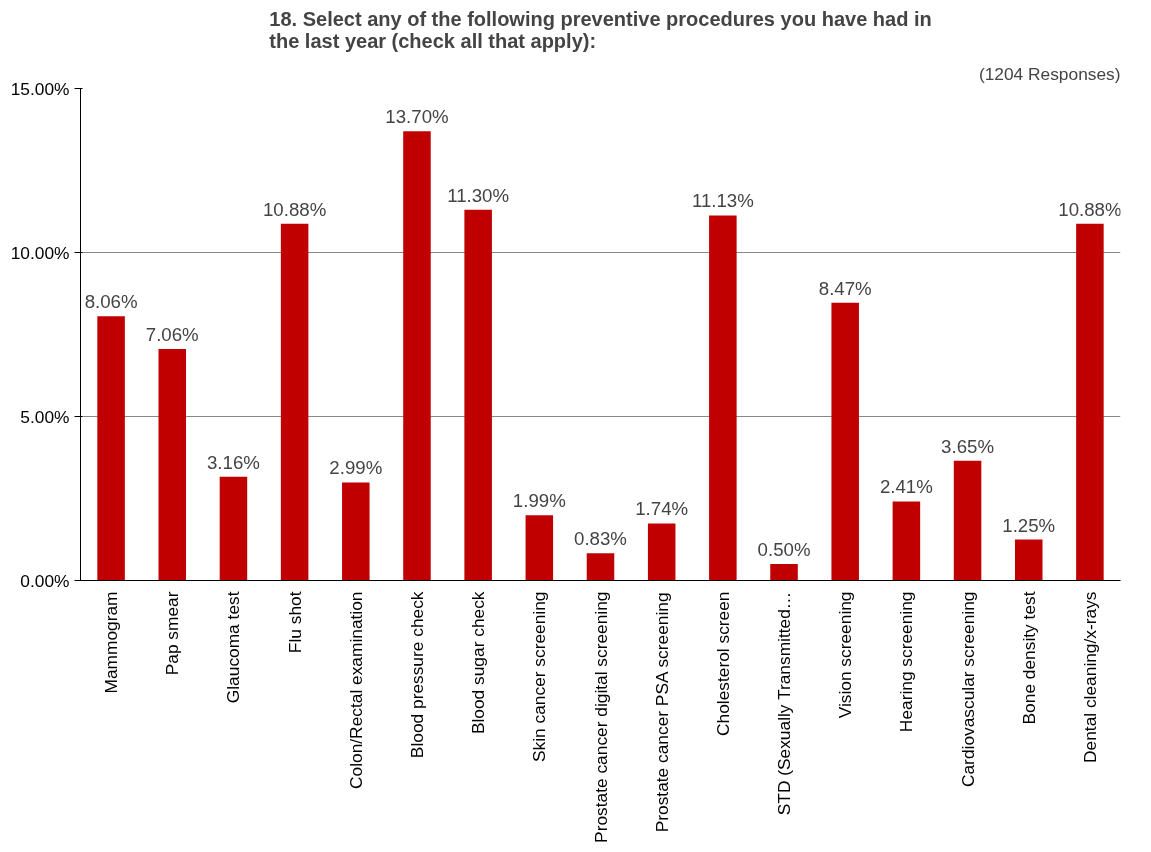 This screenshot has height=852, width=1151. I want to click on x-tick-label: Blood pressure check, so click(416, 675).